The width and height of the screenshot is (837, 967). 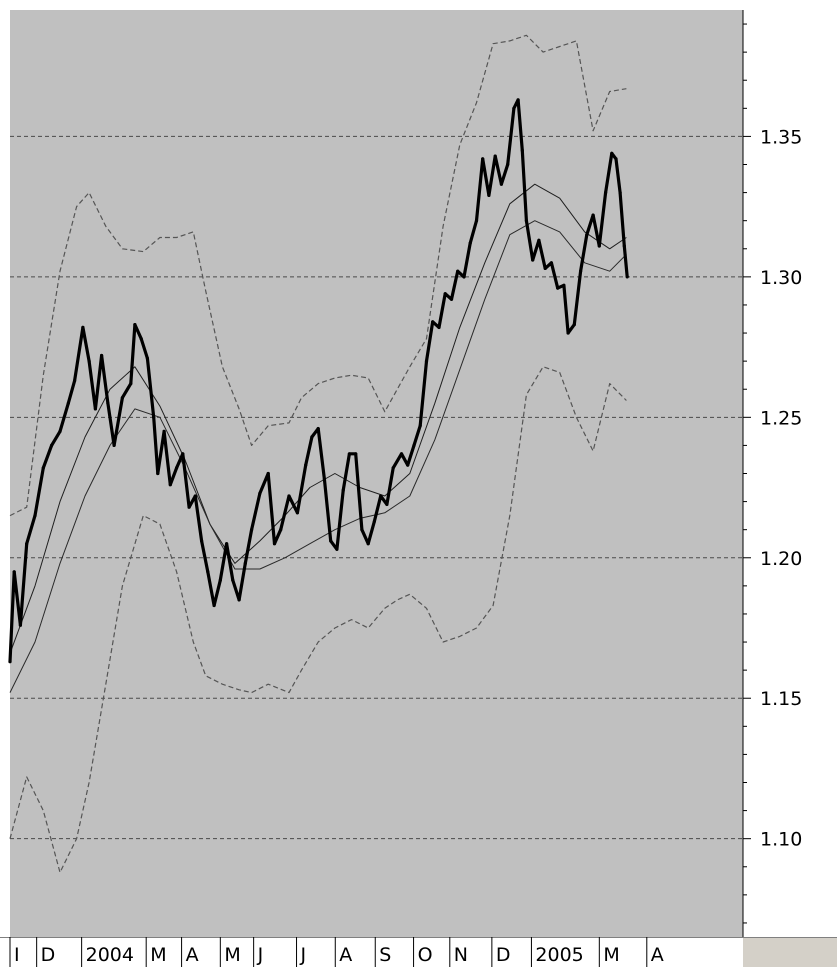 I want to click on price-axis-panel, so click(x=790, y=468).